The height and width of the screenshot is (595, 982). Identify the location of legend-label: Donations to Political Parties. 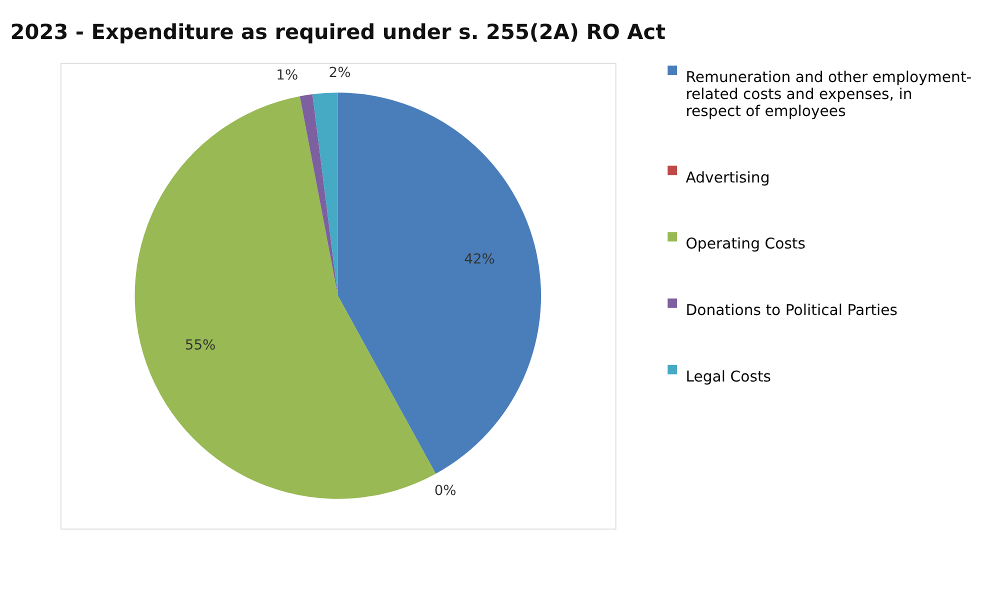
(792, 310).